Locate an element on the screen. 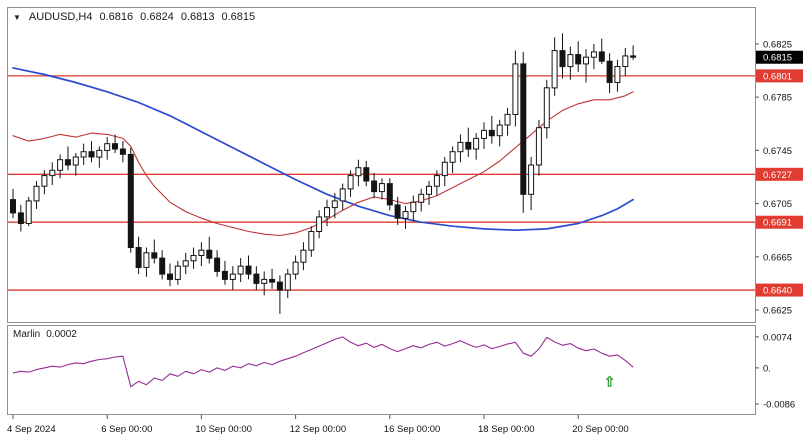  time-axis-label: 18 Sep 00:00 is located at coordinates (506, 429).